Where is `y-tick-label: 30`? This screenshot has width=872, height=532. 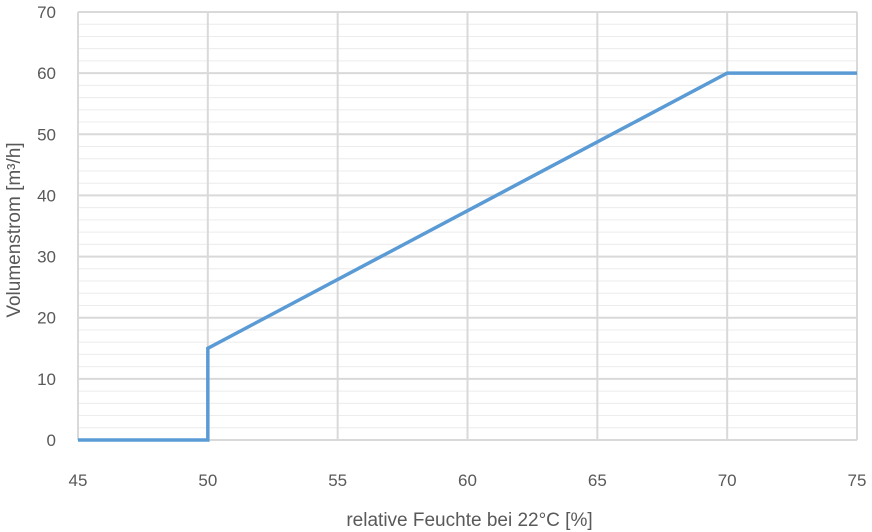 y-tick-label: 30 is located at coordinates (46, 257).